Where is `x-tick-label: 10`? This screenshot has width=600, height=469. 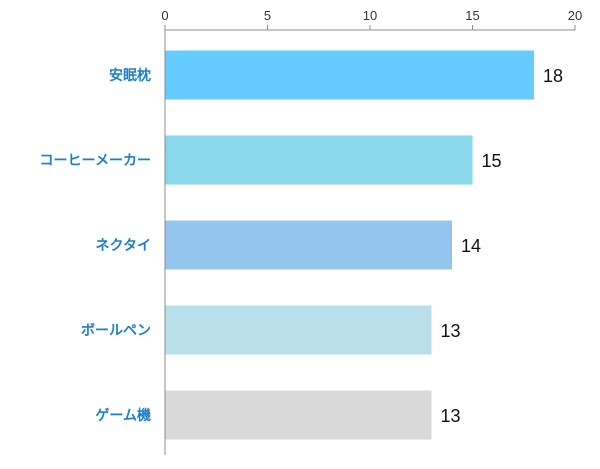
x-tick-label: 10 is located at coordinates (370, 15).